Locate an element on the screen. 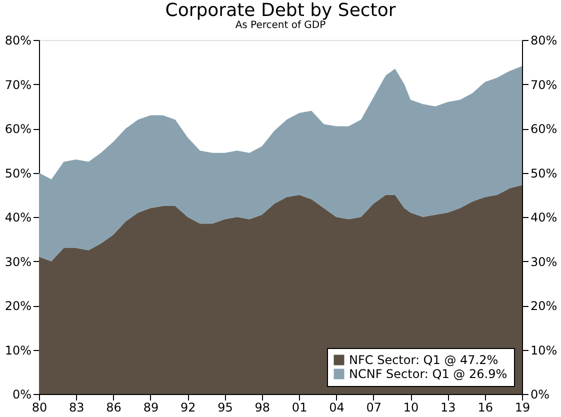 The height and width of the screenshot is (417, 561). x-tick-label: 13 is located at coordinates (448, 407).